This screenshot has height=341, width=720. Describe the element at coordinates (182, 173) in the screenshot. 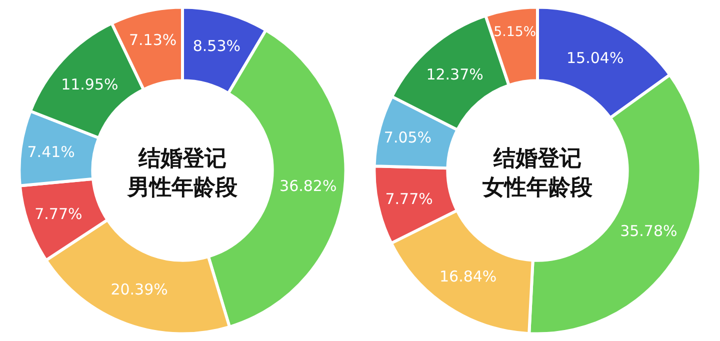

I see `text: 结婚登记男性年龄段` at that location.